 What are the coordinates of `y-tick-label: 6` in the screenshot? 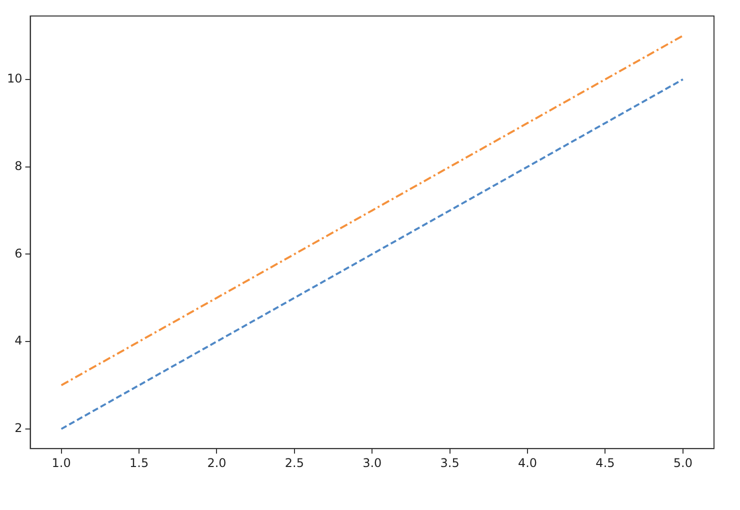 It's located at (18, 253).